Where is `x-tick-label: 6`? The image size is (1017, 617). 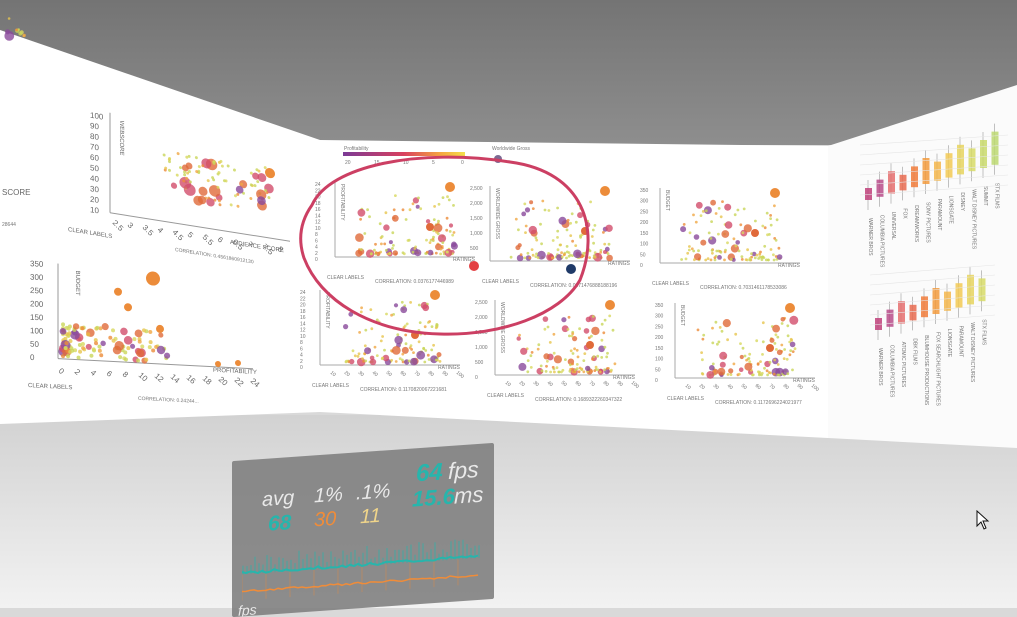
x-tick-label: 6 is located at coordinates (221, 240).